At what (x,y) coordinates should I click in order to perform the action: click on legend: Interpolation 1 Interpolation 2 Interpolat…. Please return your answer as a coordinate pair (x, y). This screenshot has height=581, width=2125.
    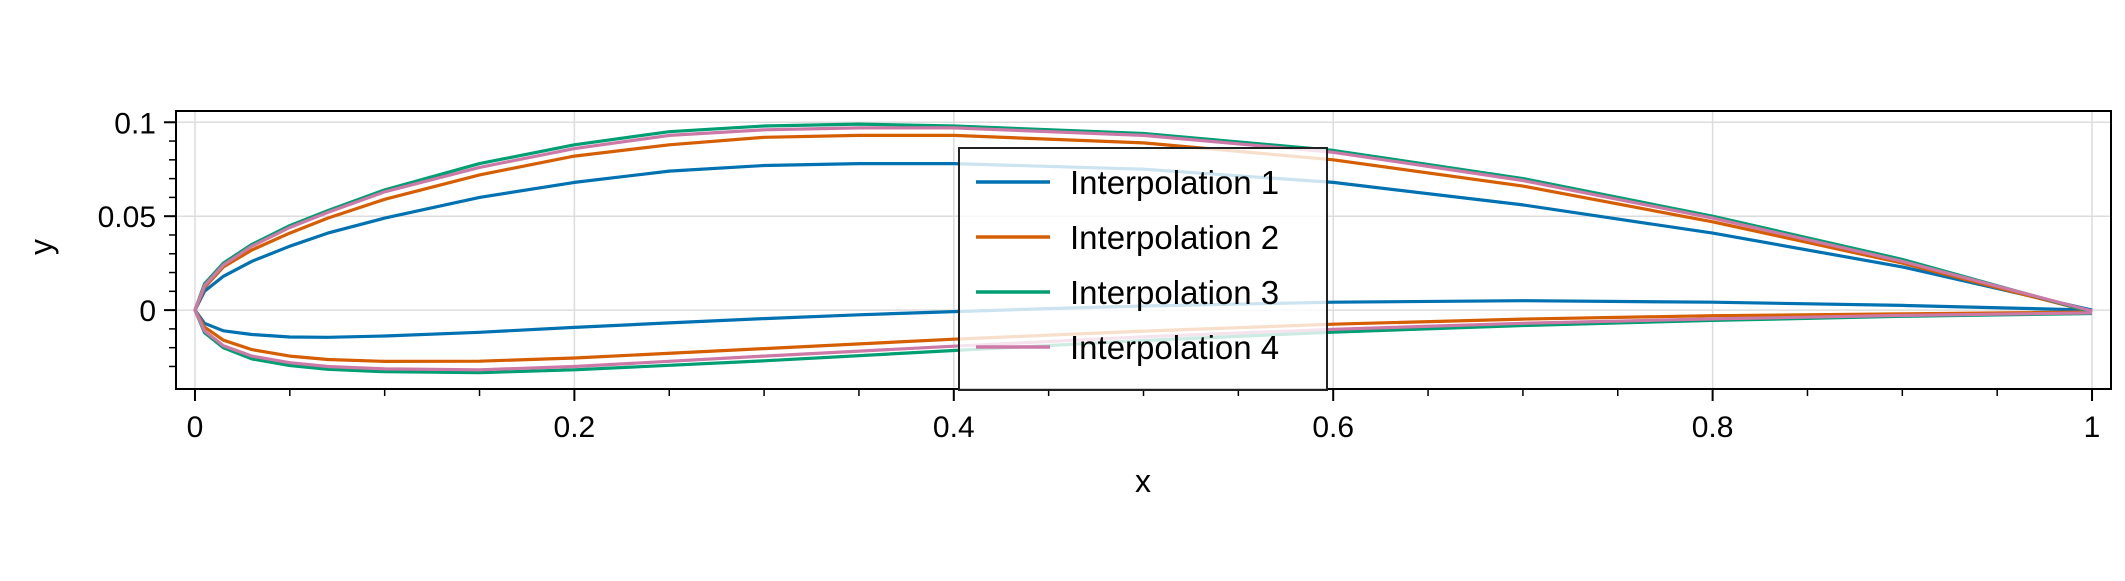
    Looking at the image, I should click on (1143, 269).